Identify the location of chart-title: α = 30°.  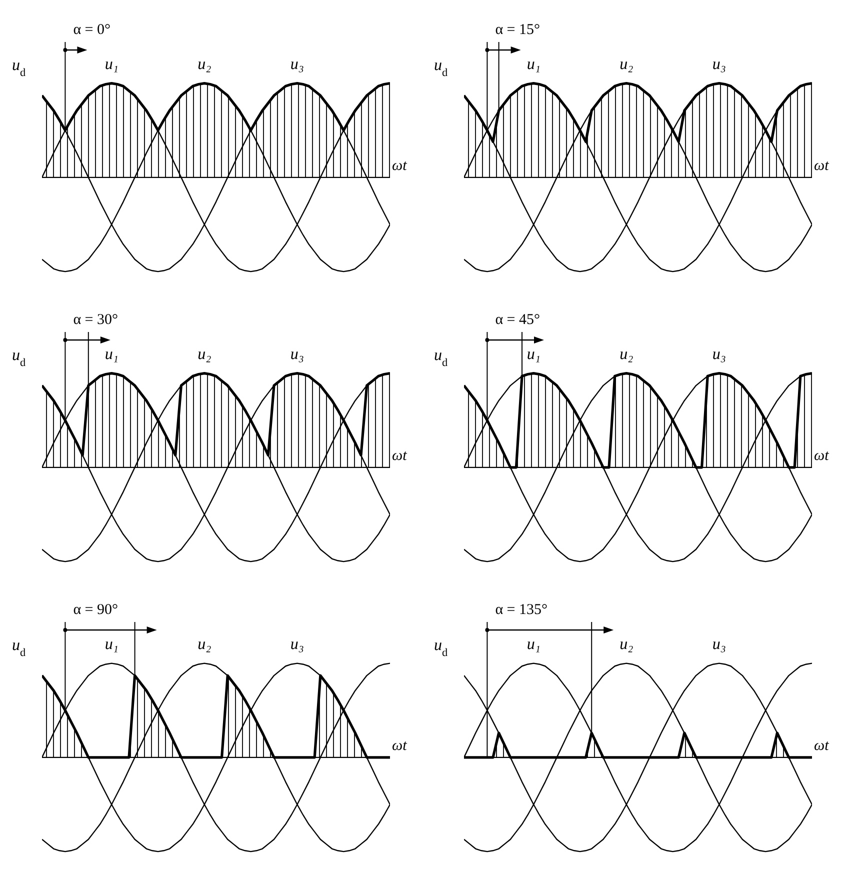
(95, 320).